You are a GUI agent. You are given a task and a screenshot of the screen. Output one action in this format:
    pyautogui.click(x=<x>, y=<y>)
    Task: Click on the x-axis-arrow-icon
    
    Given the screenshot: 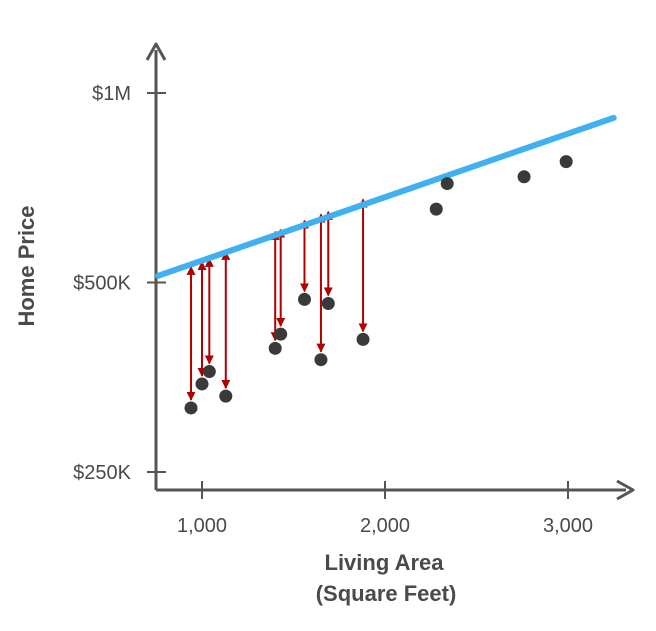 What is the action you would take?
    pyautogui.click(x=625, y=490)
    